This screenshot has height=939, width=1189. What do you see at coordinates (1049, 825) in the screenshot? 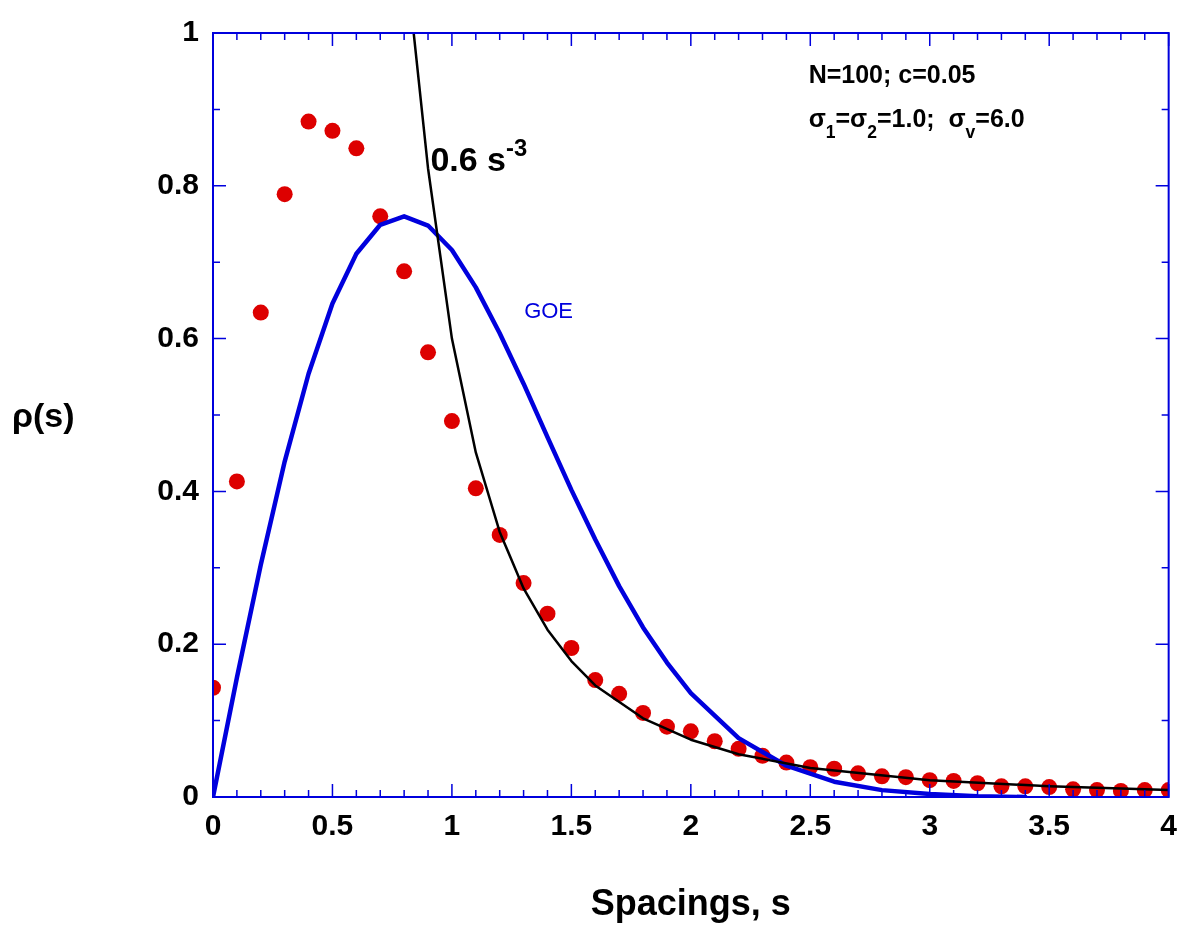
I see `x-tick-label: 3.5` at bounding box center [1049, 825].